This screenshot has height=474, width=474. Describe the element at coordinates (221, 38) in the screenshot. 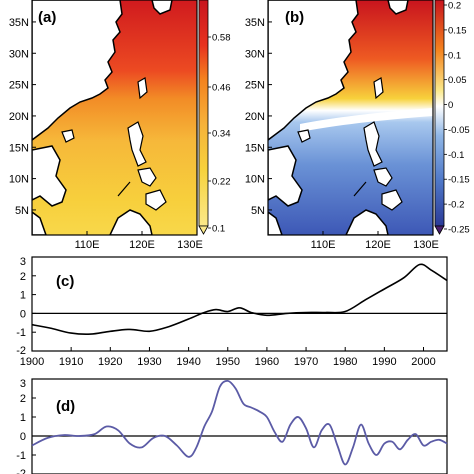

I see `colorbar-tick-label: 0.58` at that location.